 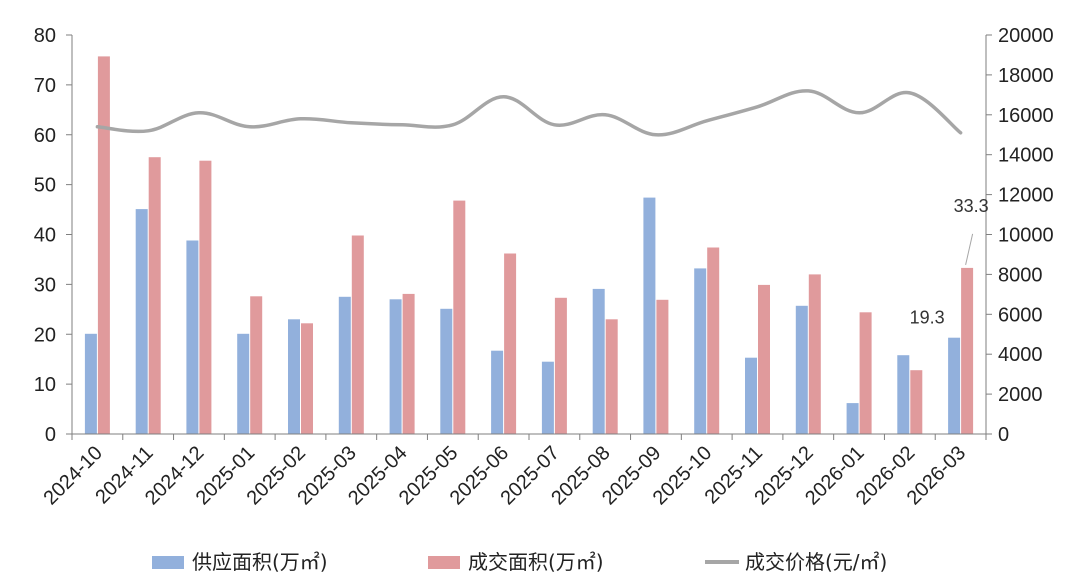 I want to click on legend-price-label: 成交价格(元/㎡), so click(x=816, y=562).